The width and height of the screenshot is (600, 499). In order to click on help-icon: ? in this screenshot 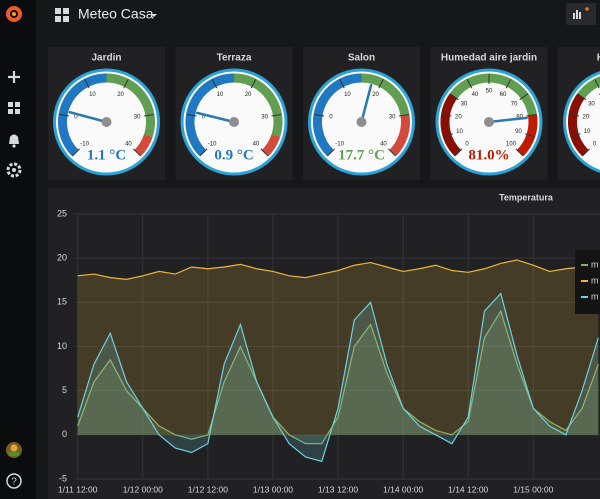, I will do `click(14, 481)`.